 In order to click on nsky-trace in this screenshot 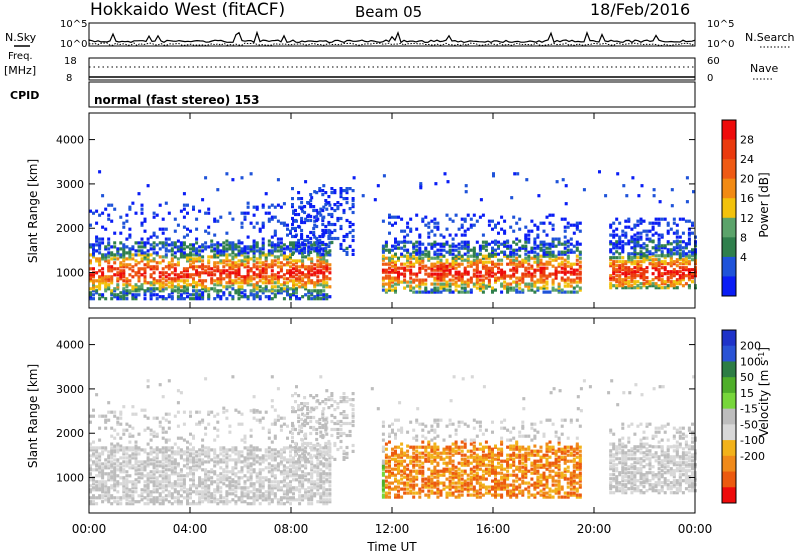, I will do `click(392, 37)`.